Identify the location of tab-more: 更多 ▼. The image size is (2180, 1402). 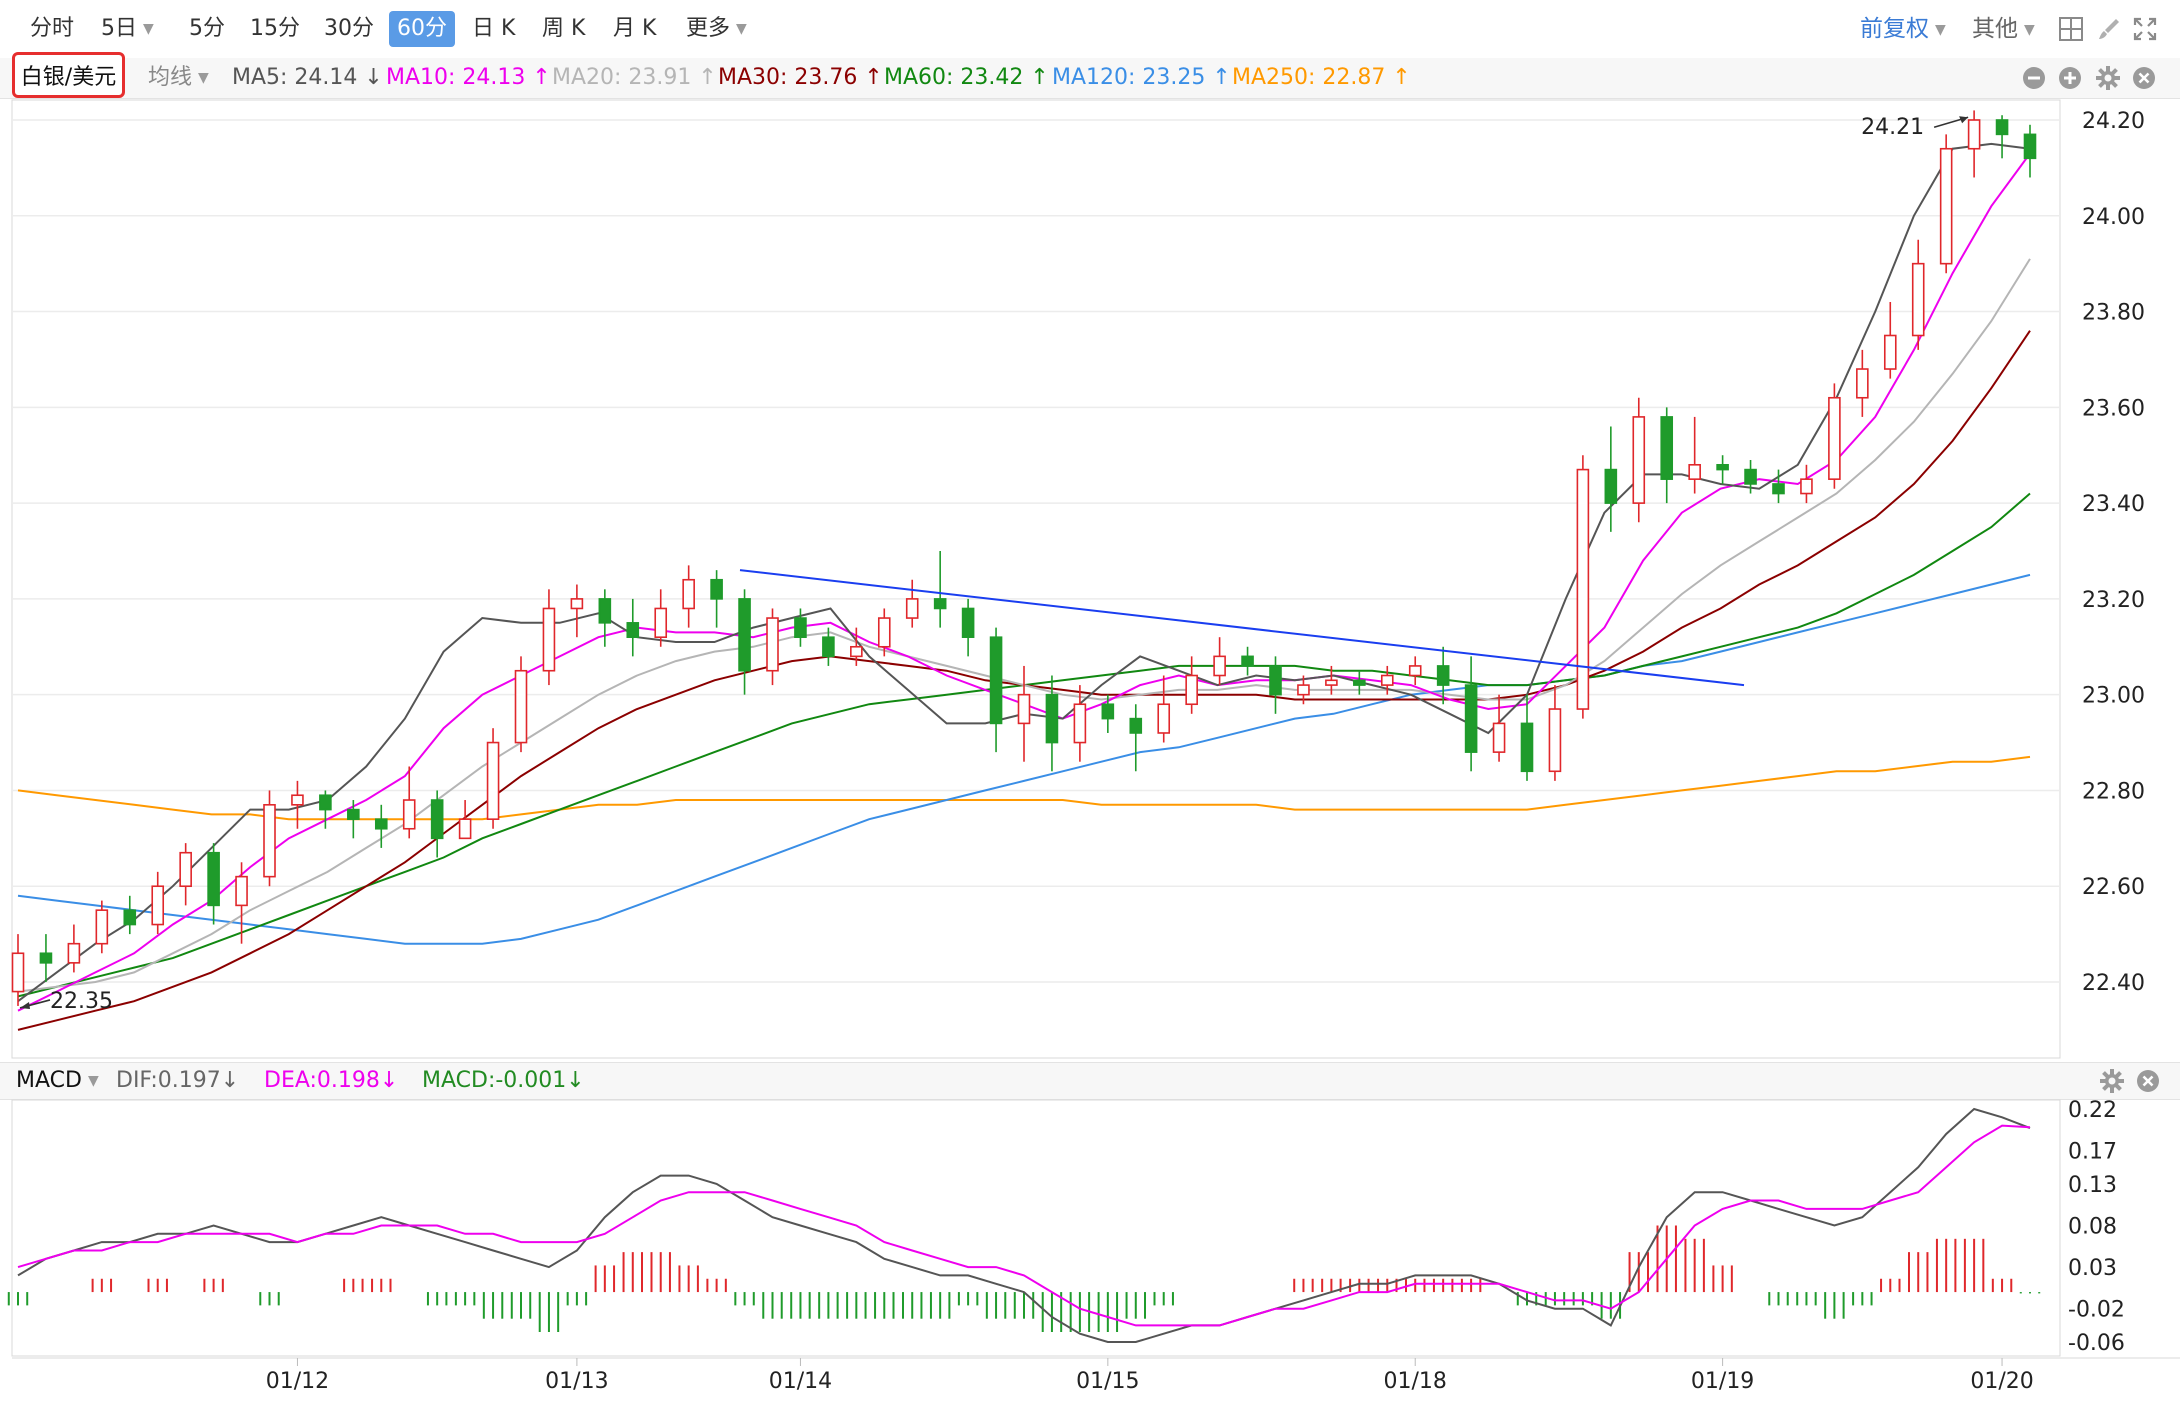
(716, 29).